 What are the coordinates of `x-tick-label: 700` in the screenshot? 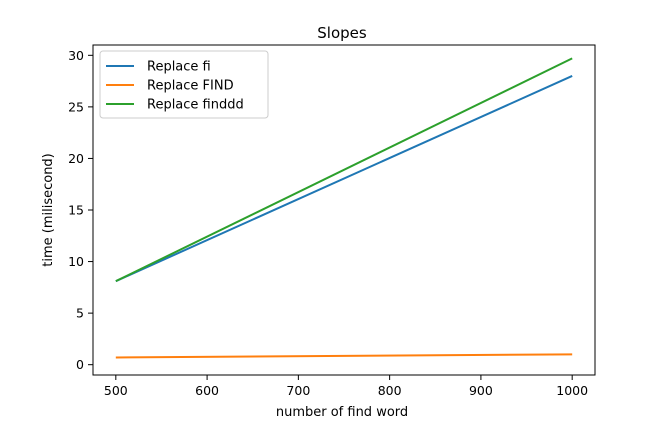 It's located at (298, 390).